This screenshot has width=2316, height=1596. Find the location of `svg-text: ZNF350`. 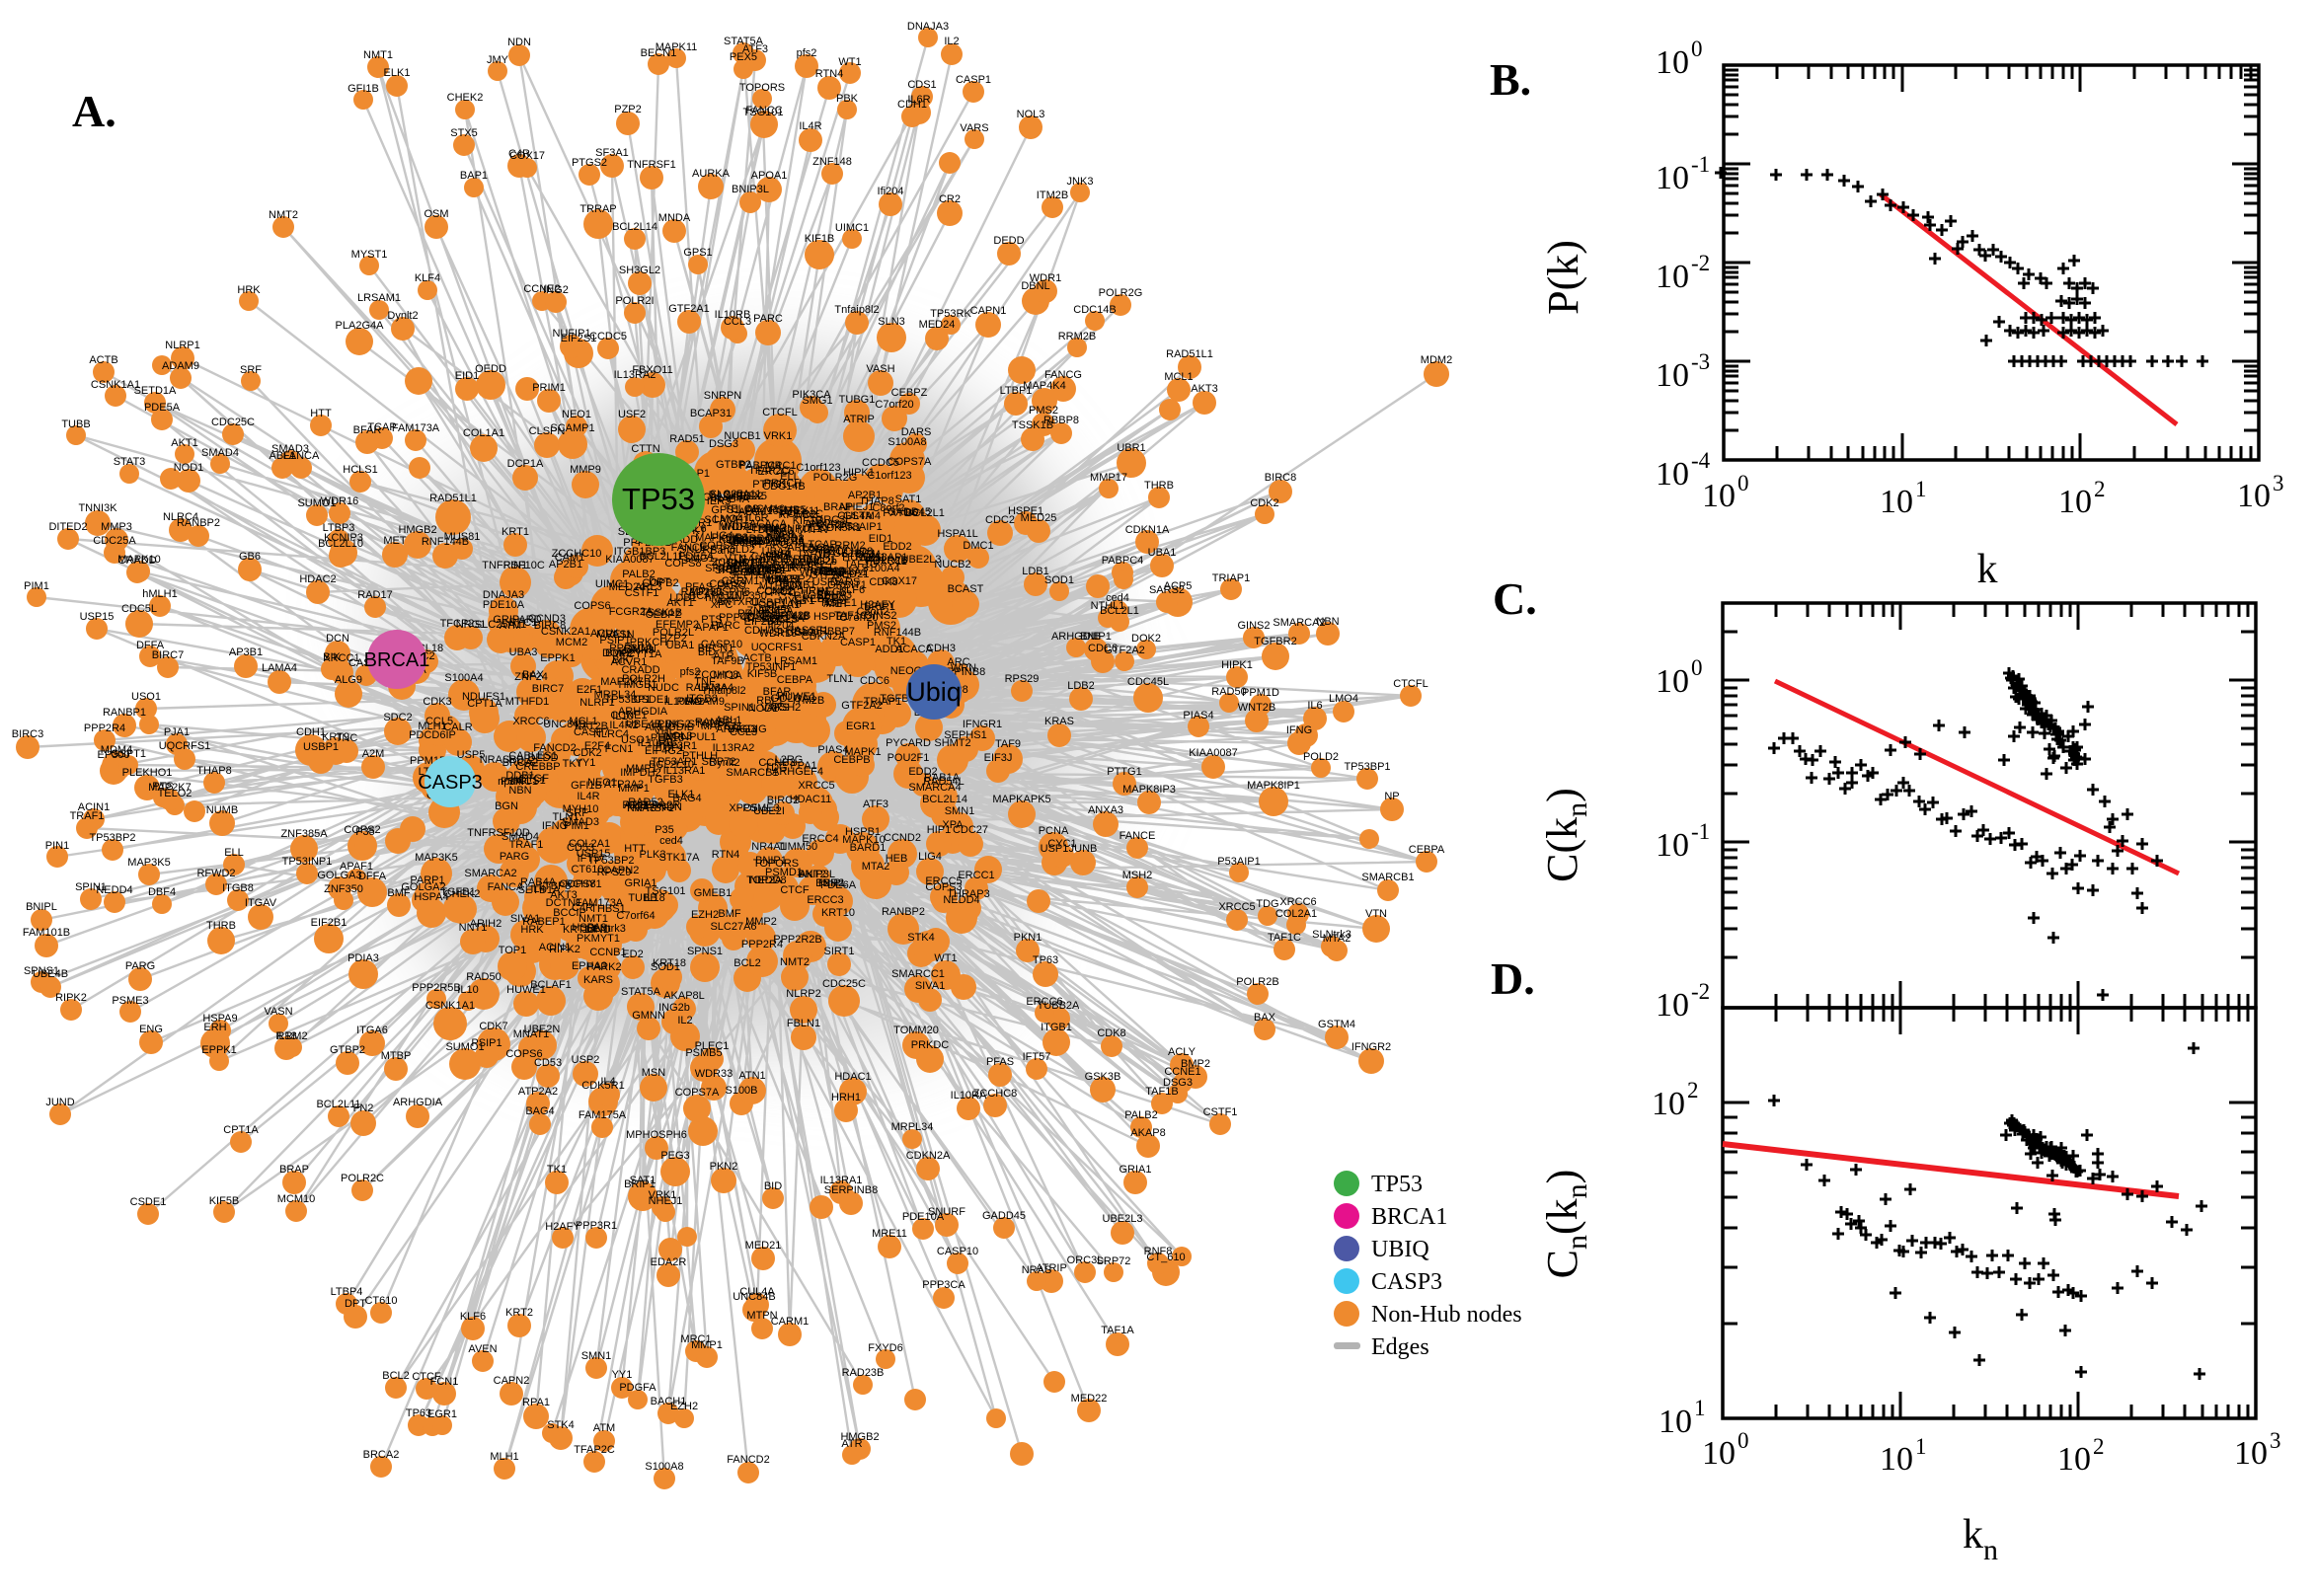

svg-text: ZNF350 is located at coordinates (344, 889).